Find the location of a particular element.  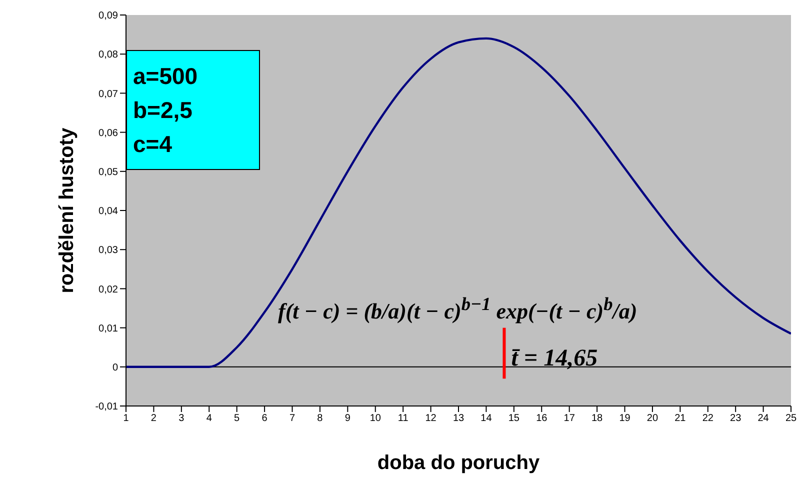

x-tick-label: 4 is located at coordinates (209, 418).